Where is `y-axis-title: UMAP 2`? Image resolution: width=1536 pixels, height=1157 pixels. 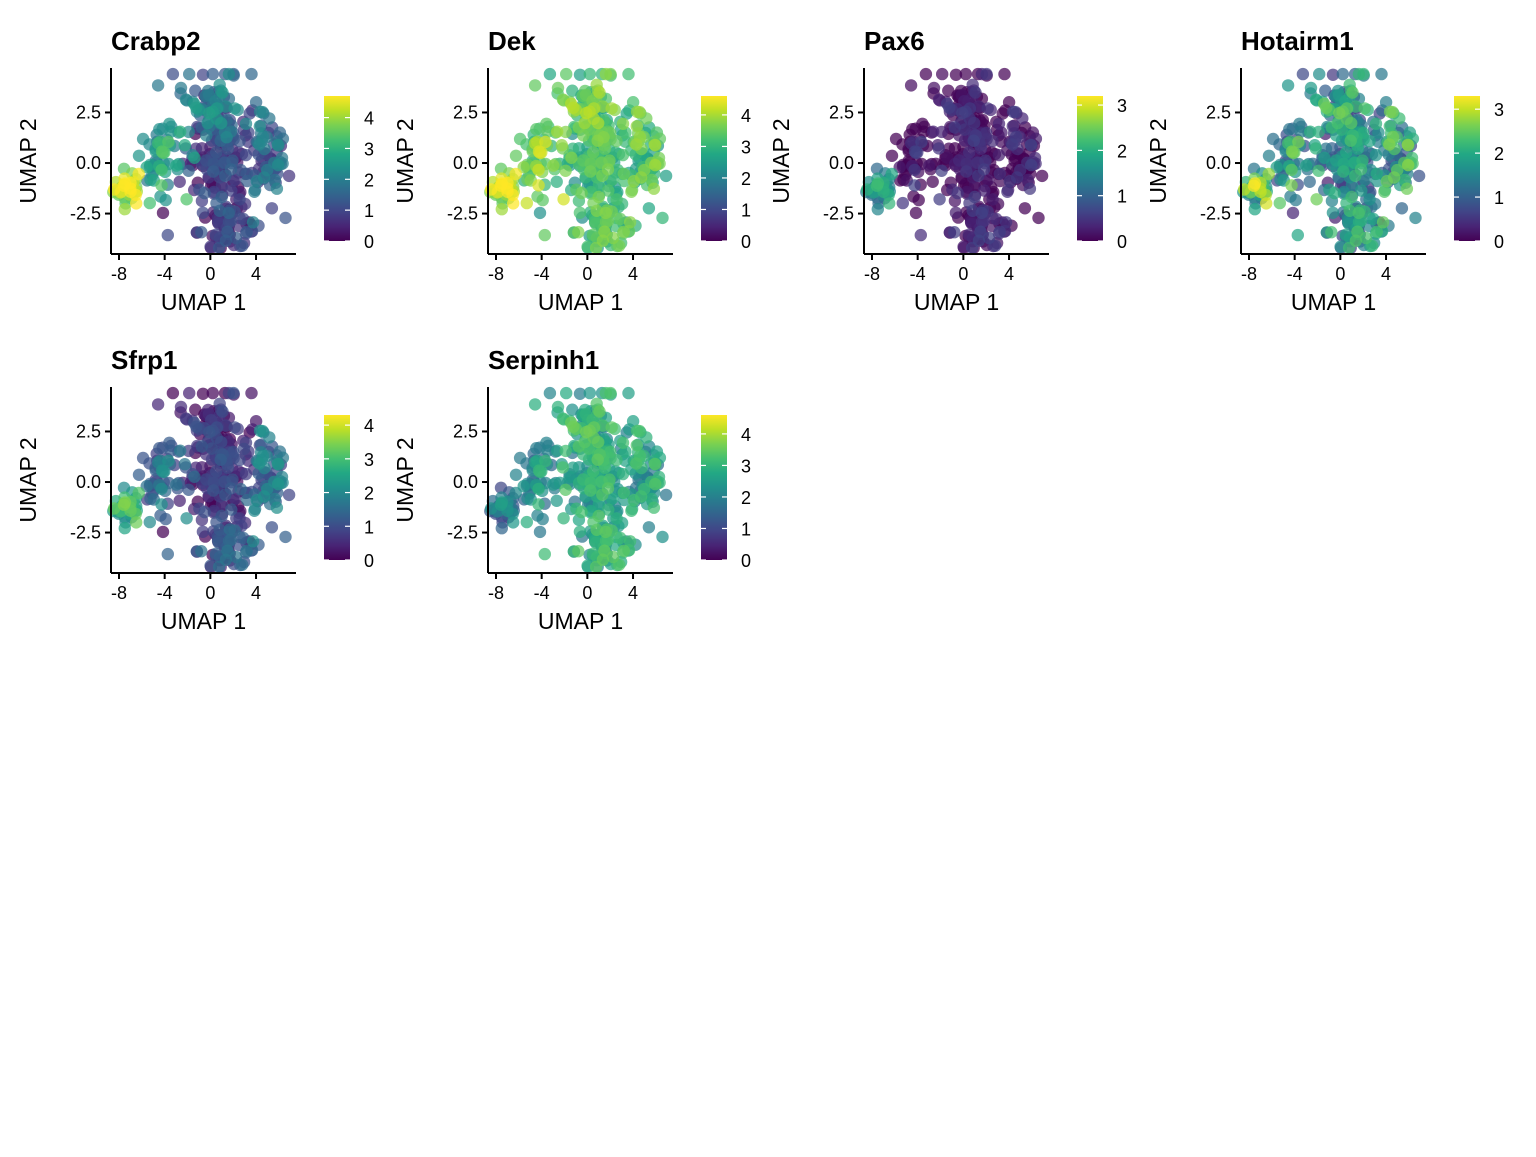
y-axis-title: UMAP 2 is located at coordinates (405, 160).